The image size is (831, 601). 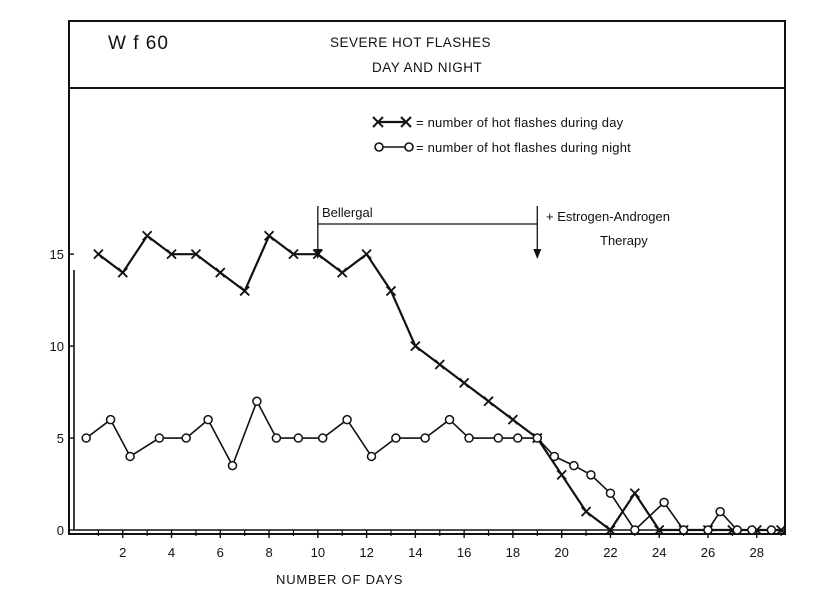 I want to click on x-tick-label: 22, so click(x=610, y=552).